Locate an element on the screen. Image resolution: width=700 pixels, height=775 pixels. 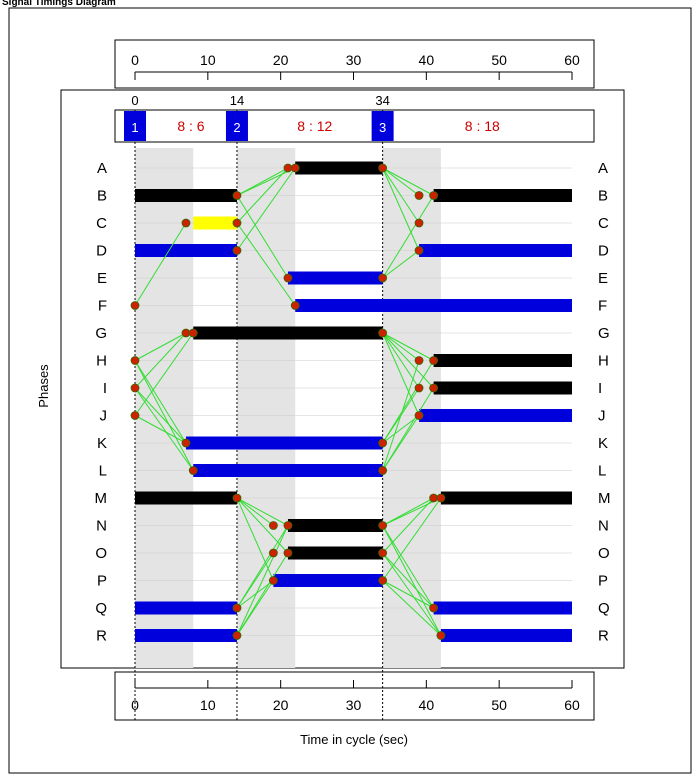
phase-label-right: M is located at coordinates (604, 498).